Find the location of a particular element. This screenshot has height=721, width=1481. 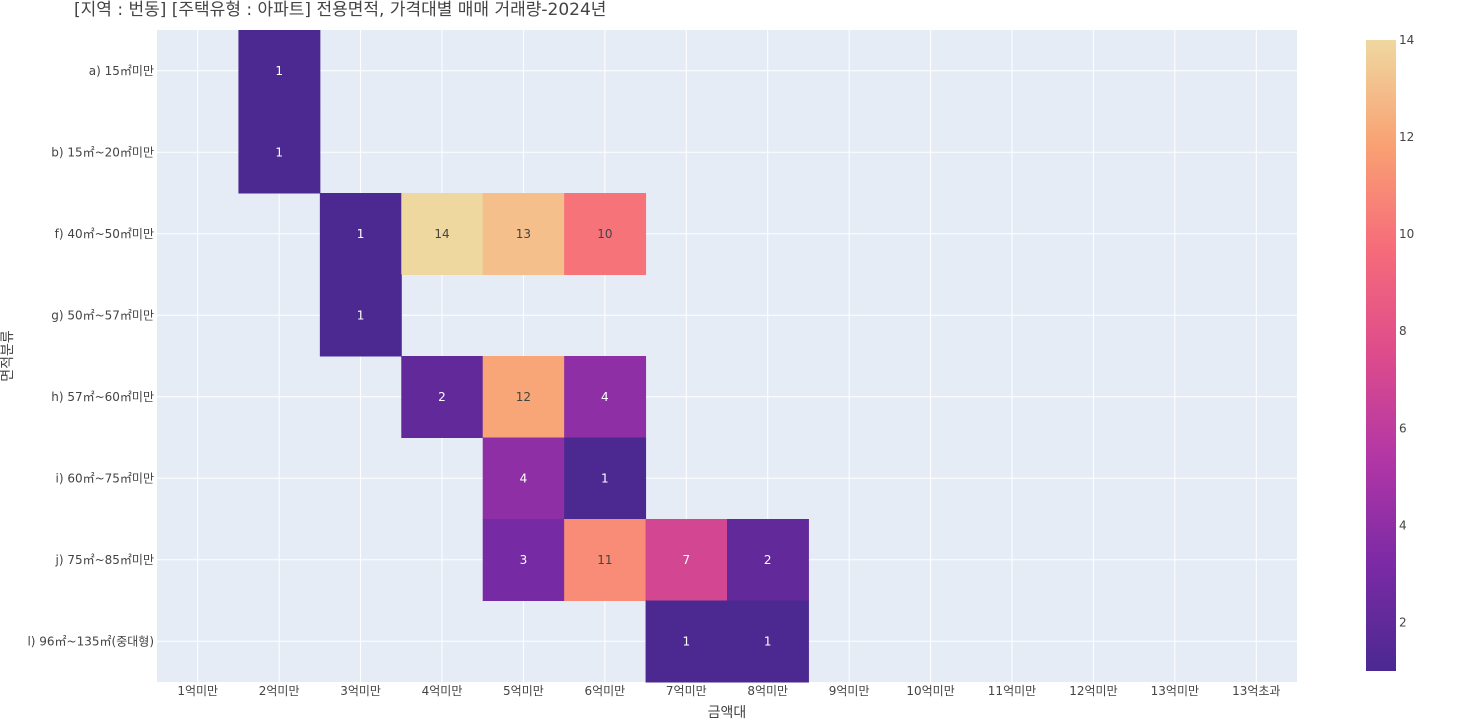

colorbar-tick-label: 10 is located at coordinates (1406, 234).